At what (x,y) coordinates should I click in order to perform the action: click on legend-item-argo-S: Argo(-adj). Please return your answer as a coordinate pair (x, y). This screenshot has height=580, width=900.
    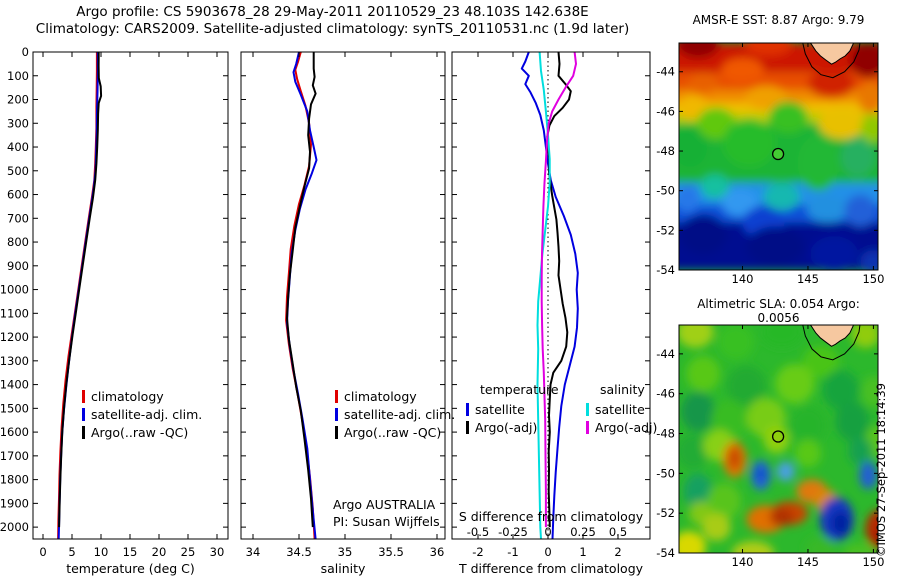
    Looking at the image, I should click on (621, 427).